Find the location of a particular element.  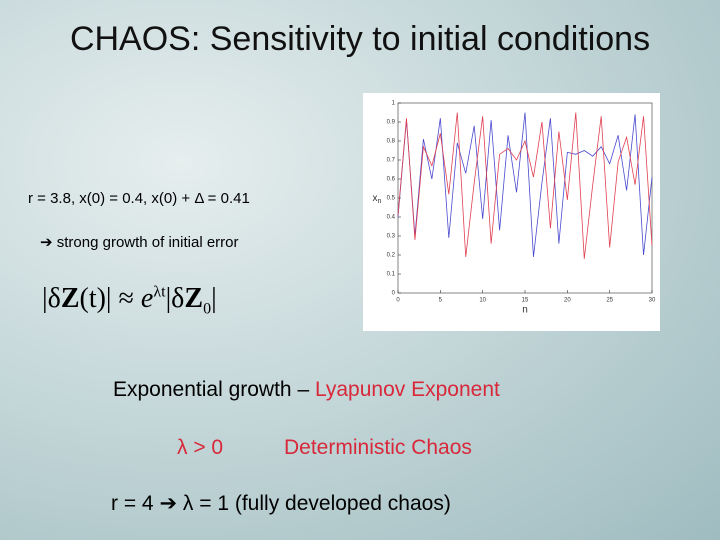

y-tick-label: 0.1 is located at coordinates (391, 275).